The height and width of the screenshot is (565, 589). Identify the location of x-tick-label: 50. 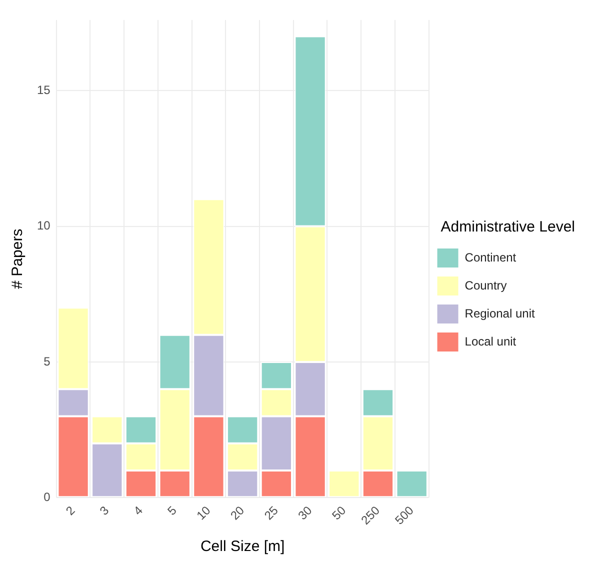
(339, 513).